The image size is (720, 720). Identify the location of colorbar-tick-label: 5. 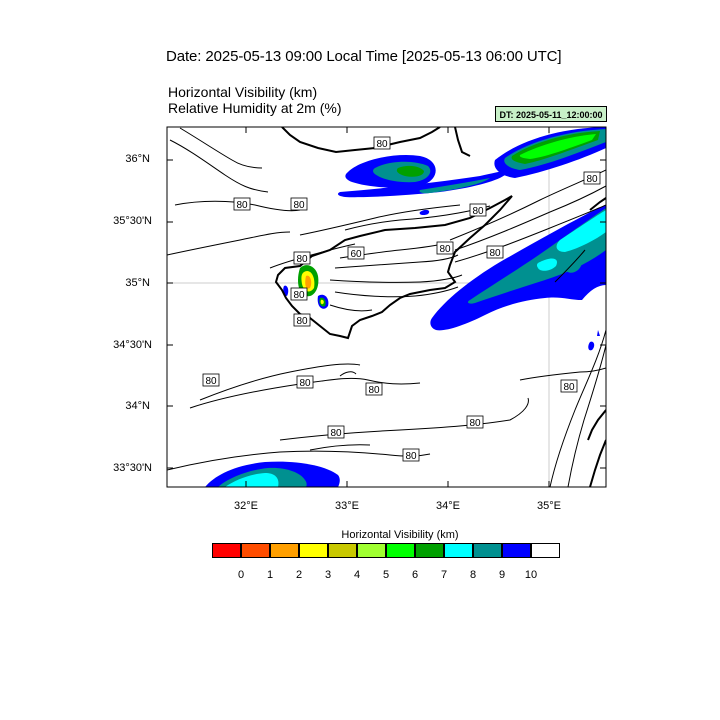
(386, 575).